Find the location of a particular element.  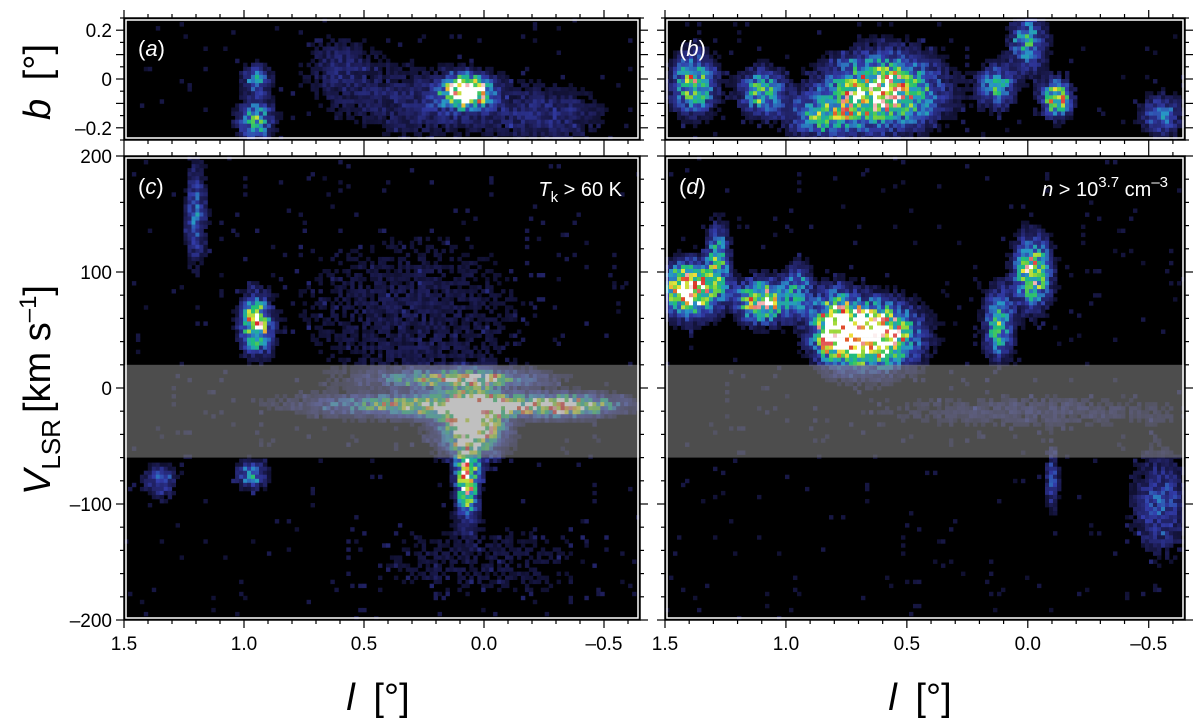

heatmap-cells is located at coordinates (386, 79).